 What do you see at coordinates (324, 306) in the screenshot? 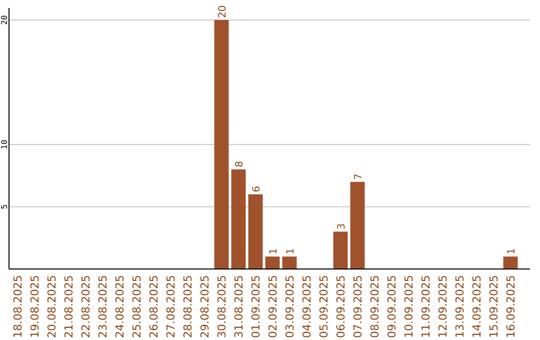
I see `x-tick-label: 05.09.2025` at bounding box center [324, 306].